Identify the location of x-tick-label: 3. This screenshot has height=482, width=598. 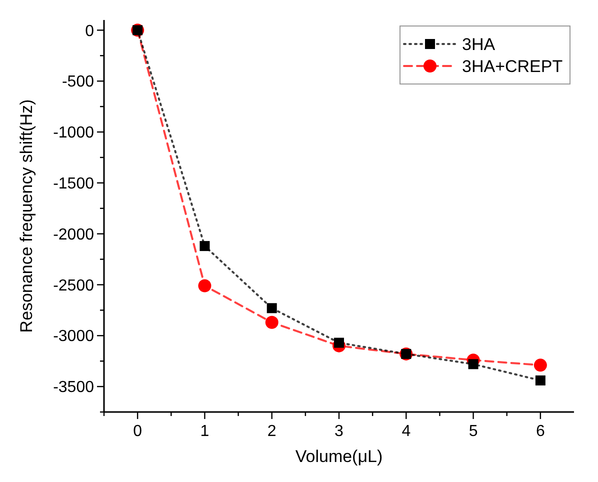
(339, 431).